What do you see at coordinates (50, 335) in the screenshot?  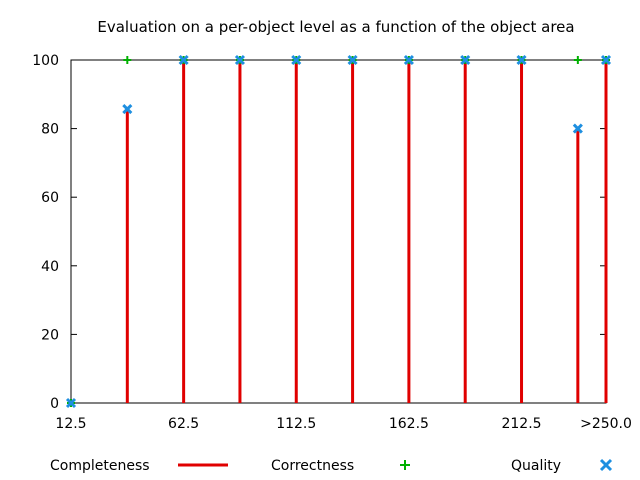 I see `y-tick-label: 20` at bounding box center [50, 335].